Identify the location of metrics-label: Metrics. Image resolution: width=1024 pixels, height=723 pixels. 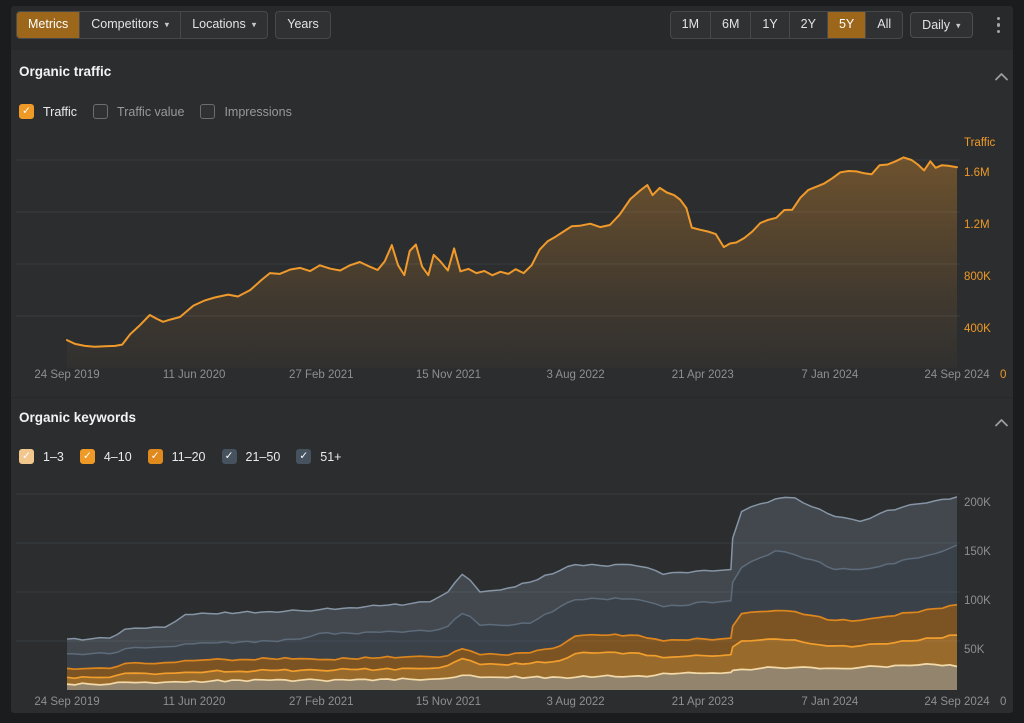
(48, 24).